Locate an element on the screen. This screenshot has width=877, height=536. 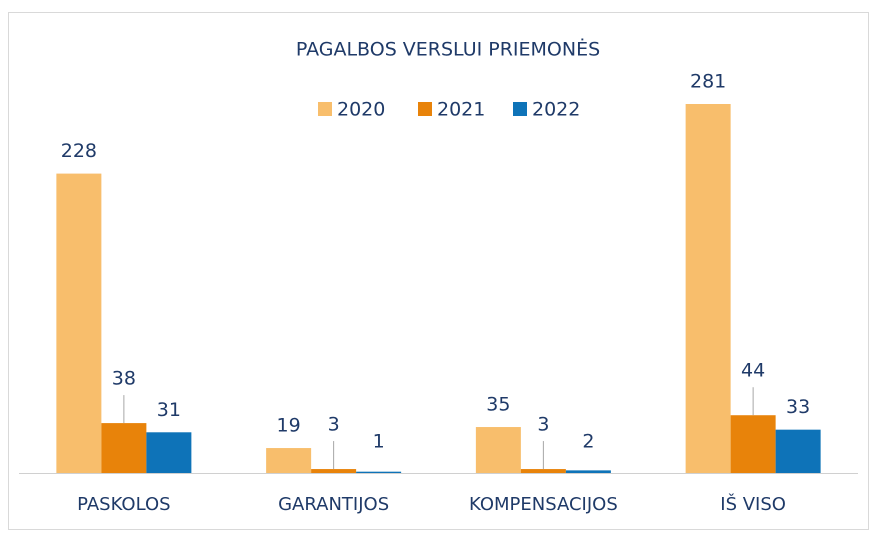
x-tick-label: PASKOLOS is located at coordinates (123, 504).